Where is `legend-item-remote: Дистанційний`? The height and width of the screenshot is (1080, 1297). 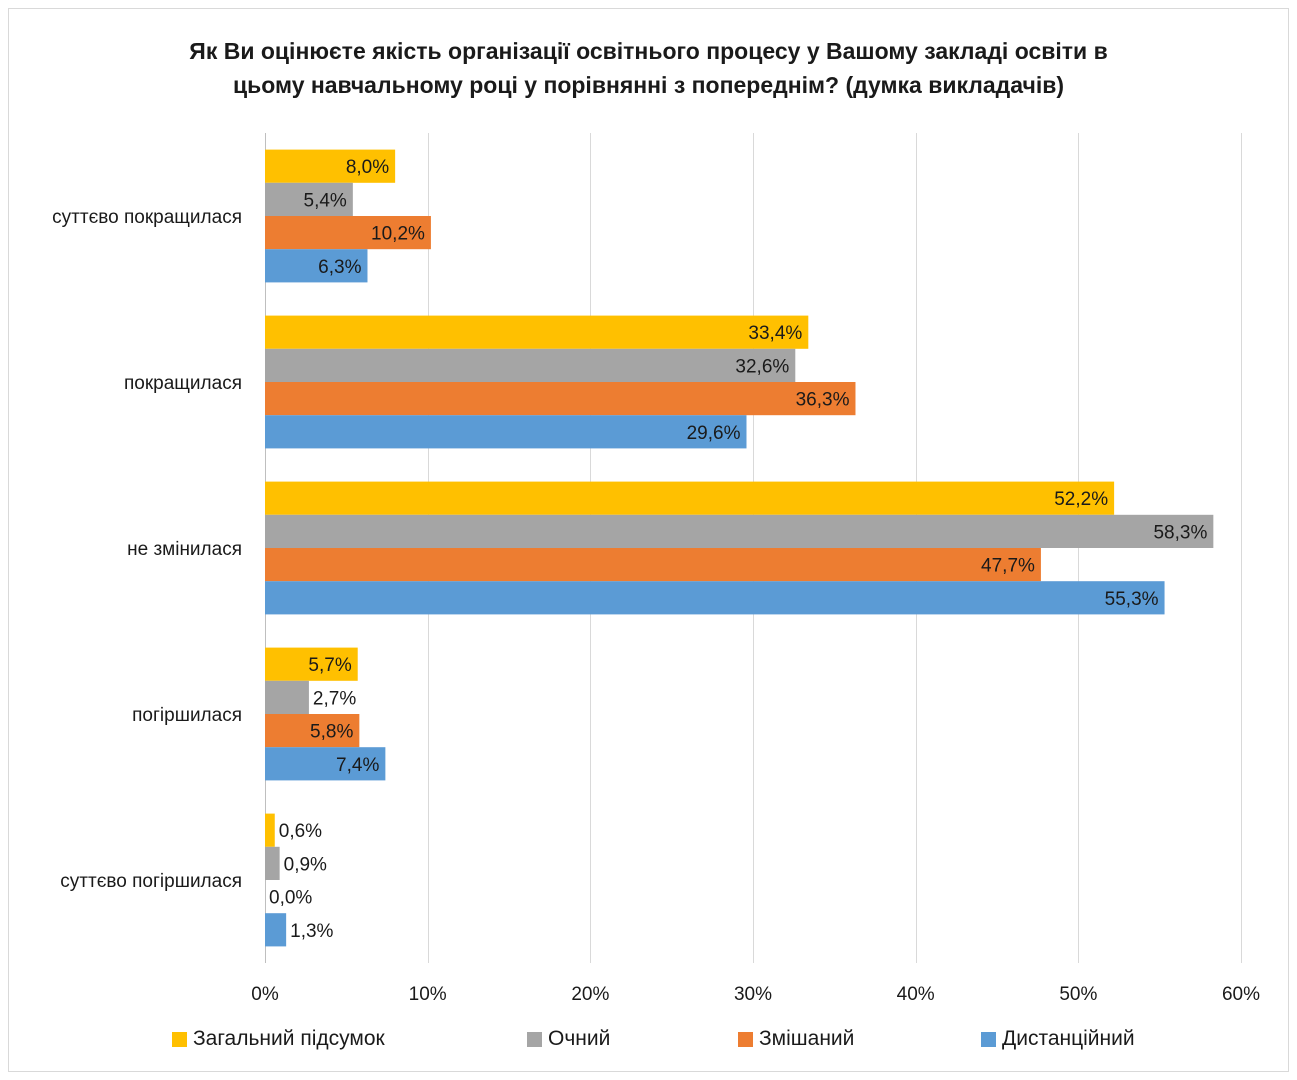
legend-item-remote: Дистанційний is located at coordinates (1058, 1039).